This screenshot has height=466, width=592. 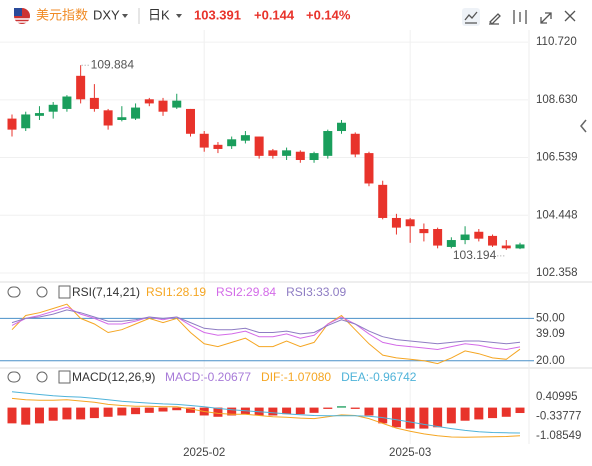 I want to click on collapse-arrow, so click(x=583, y=126).